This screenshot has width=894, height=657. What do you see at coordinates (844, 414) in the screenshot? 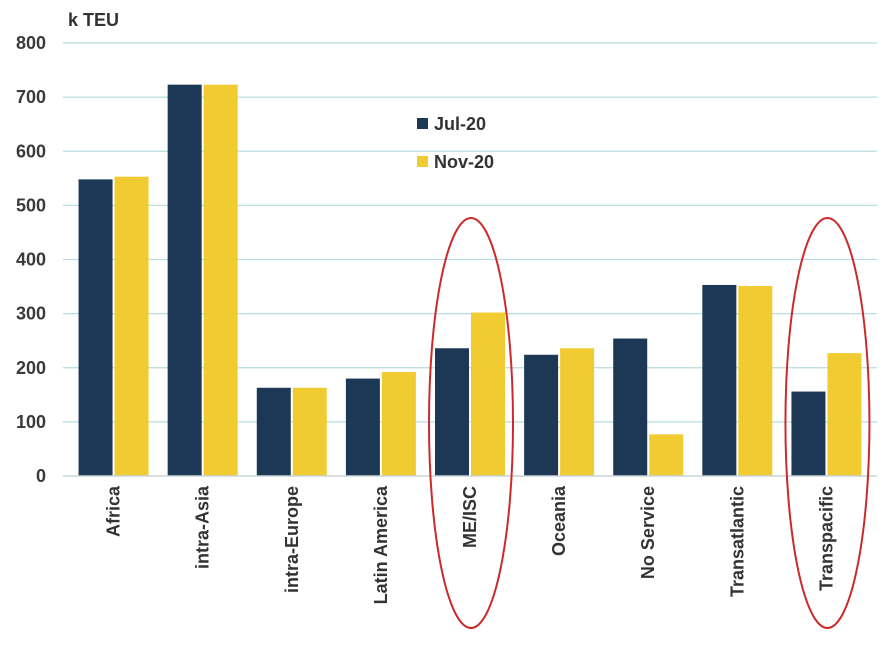
I see `bar-nov-20-transpacific` at bounding box center [844, 414].